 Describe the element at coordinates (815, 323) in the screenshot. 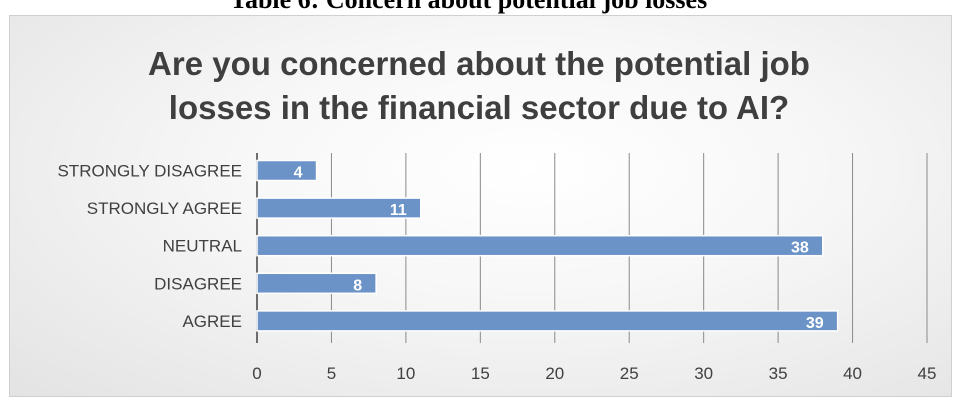

I see `data-label: 39` at that location.